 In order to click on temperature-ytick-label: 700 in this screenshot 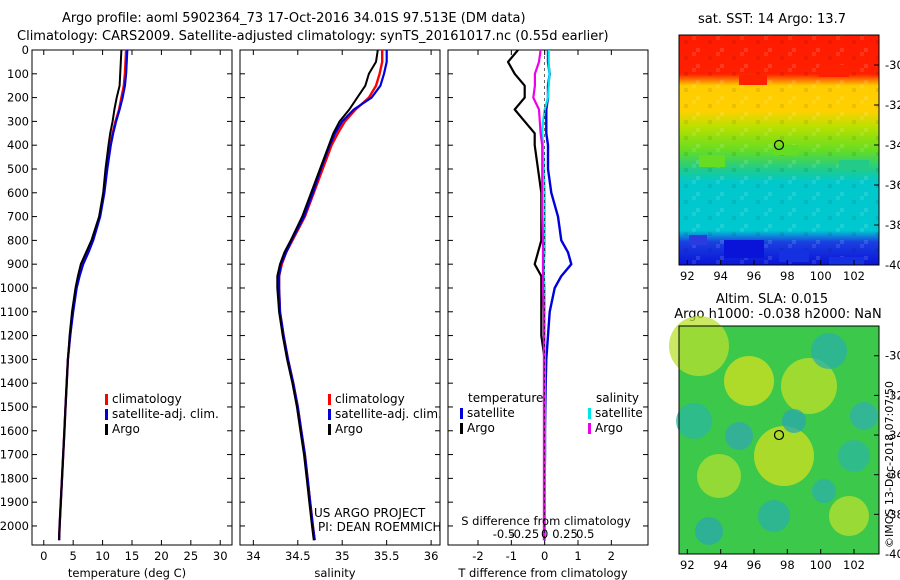, I will do `click(18, 217)`.